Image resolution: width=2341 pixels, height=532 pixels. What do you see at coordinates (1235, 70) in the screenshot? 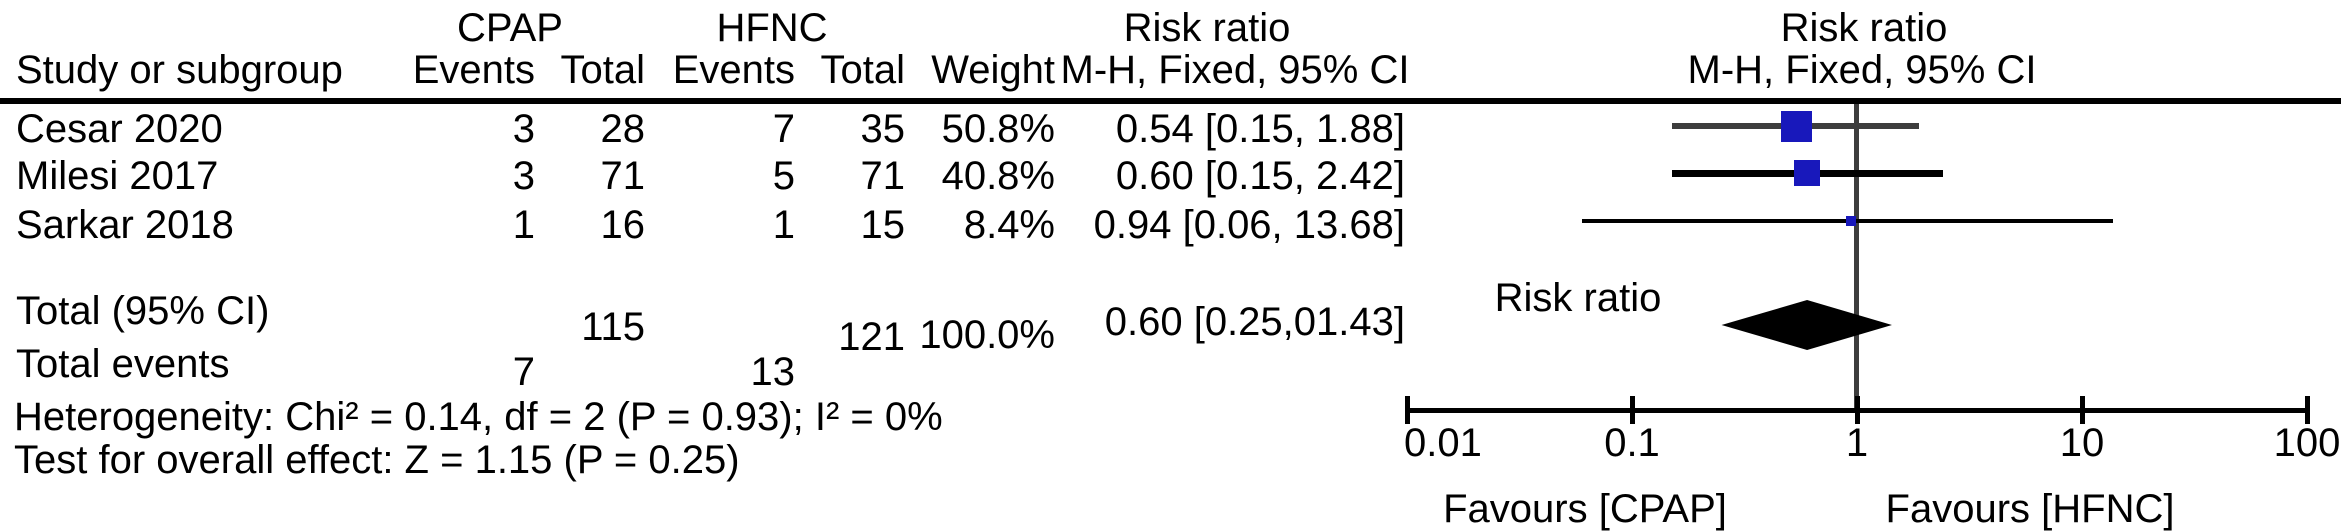
I see `col-header-mh-fixed: M-H, Fixed, 95% CI` at bounding box center [1235, 70].